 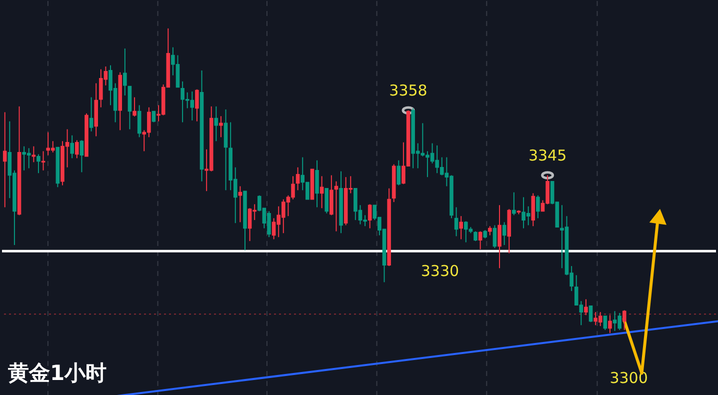 I want to click on text: 3300, so click(x=629, y=378).